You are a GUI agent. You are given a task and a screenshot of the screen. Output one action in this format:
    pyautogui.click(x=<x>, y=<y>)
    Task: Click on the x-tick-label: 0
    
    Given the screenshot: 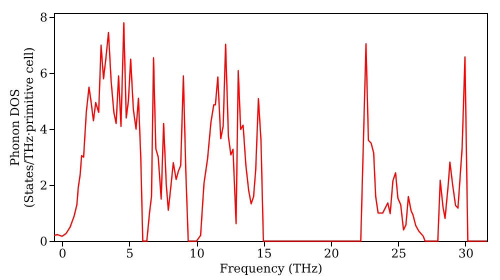 What is the action you would take?
    pyautogui.click(x=62, y=253)
    